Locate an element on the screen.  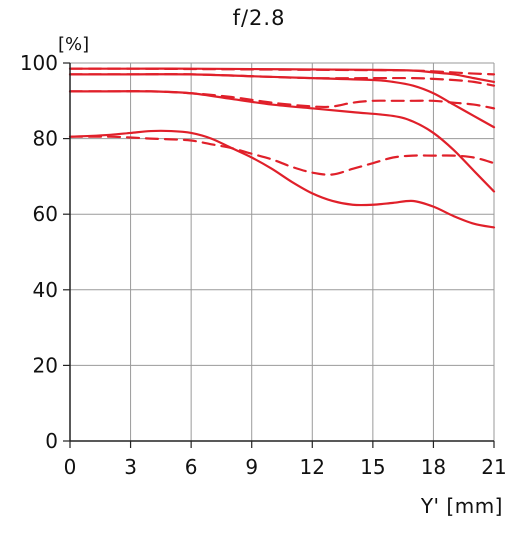
chart-title: f/2.8 is located at coordinates (259, 18).